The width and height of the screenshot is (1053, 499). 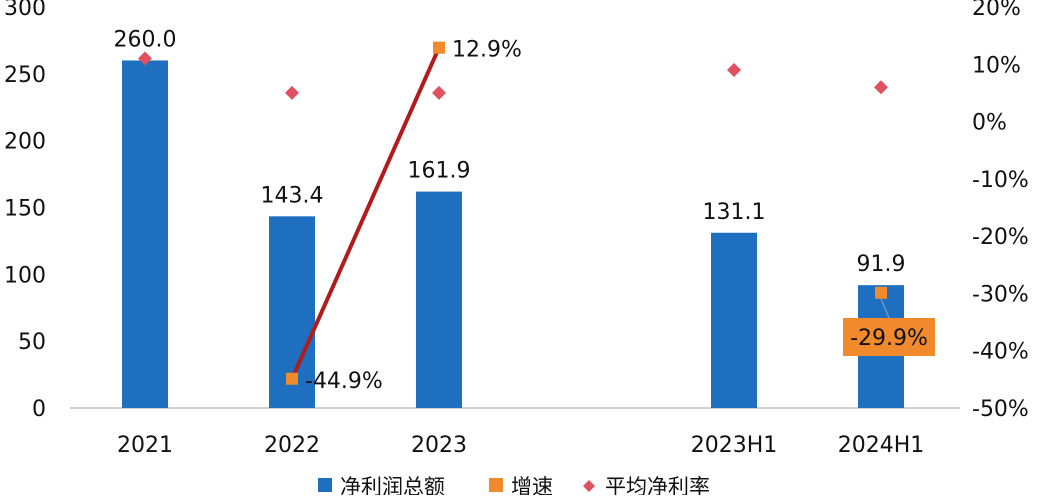 What do you see at coordinates (881, 445) in the screenshot?
I see `x-tick-label: 2024H1` at bounding box center [881, 445].